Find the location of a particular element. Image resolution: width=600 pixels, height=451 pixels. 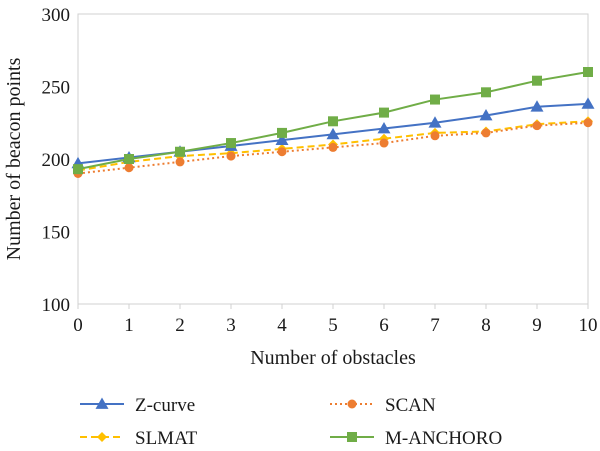

x-tick-label: 9 is located at coordinates (537, 325).